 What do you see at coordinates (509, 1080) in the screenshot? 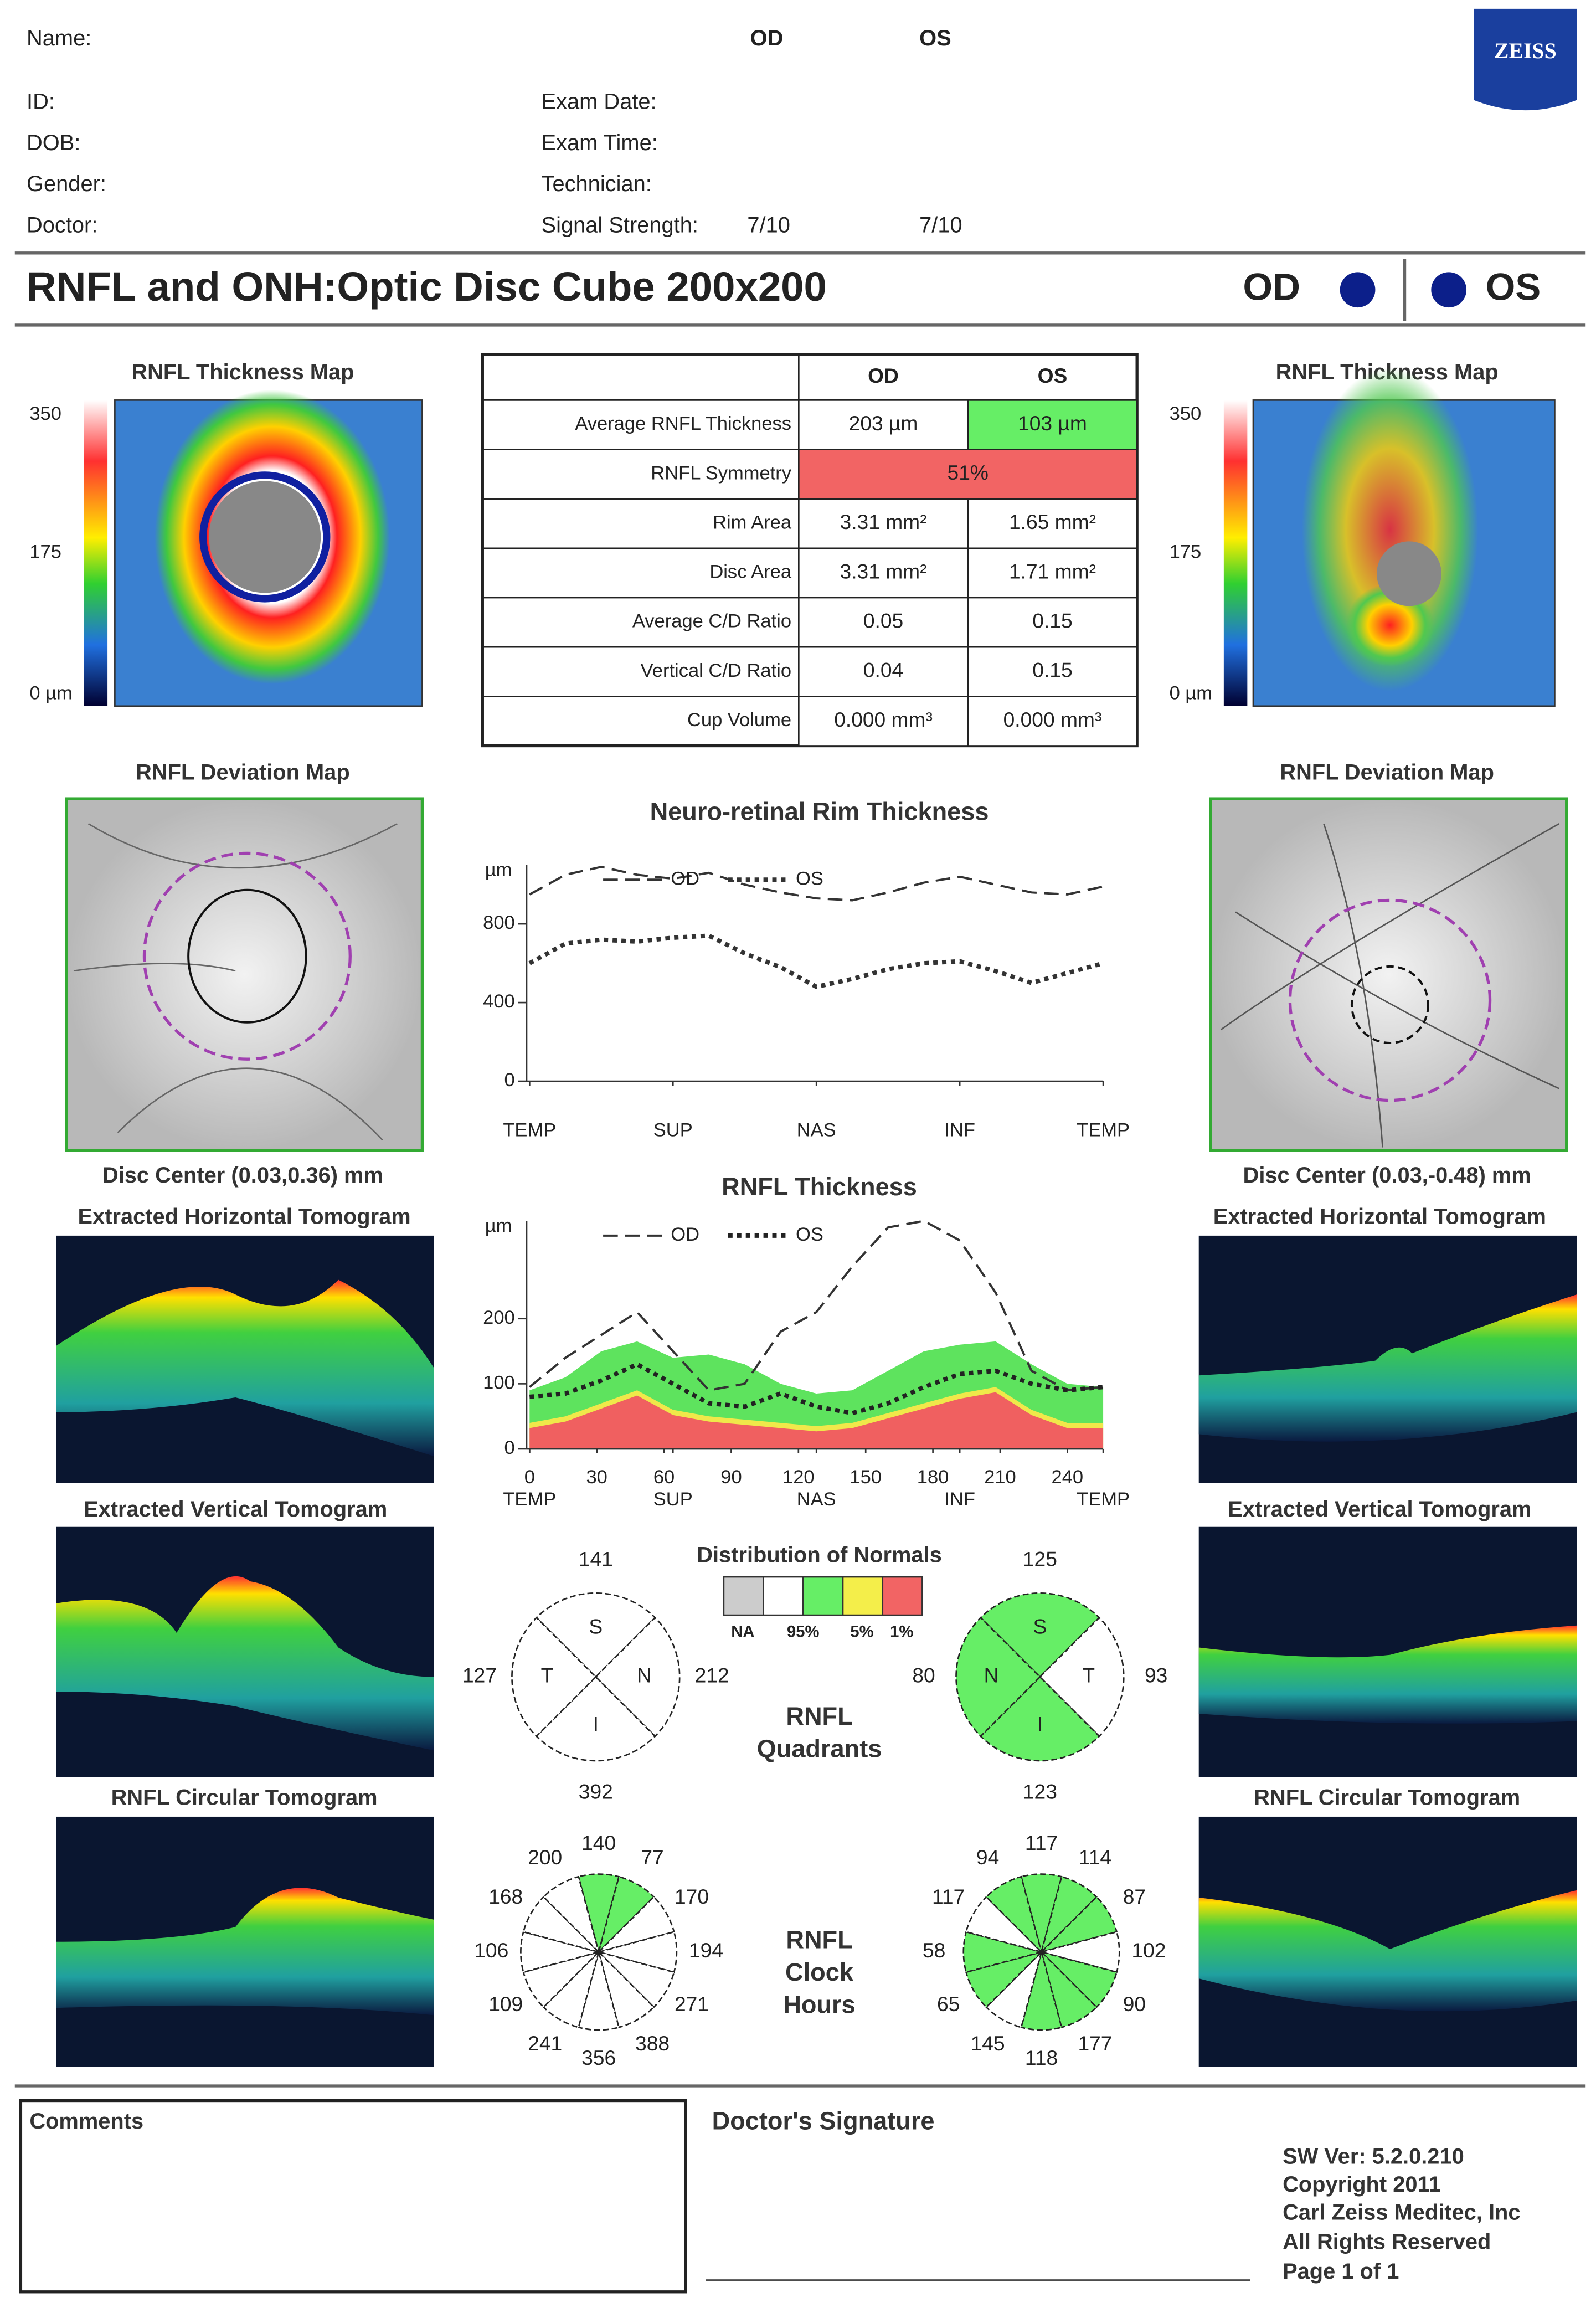
I see `y-tick-label: 0` at bounding box center [509, 1080].